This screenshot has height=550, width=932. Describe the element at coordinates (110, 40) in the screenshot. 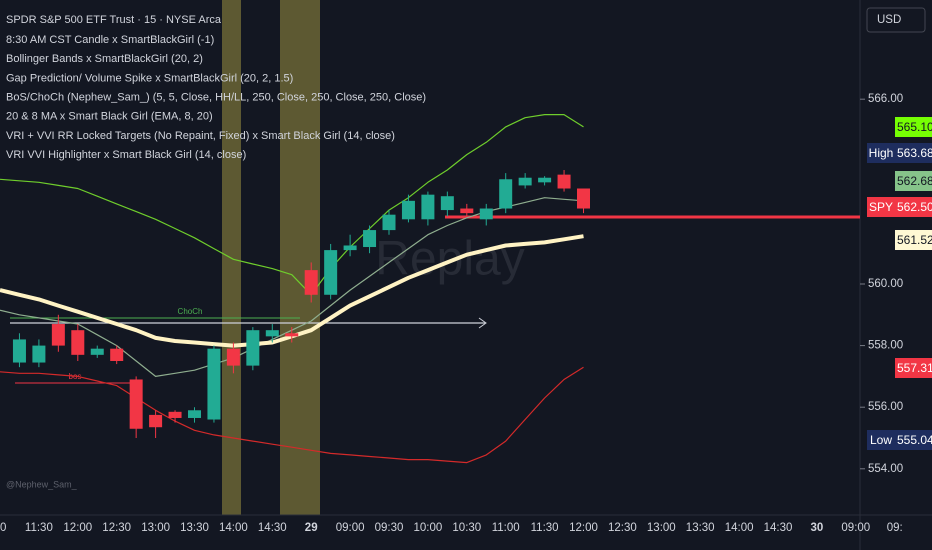

I see `indicator-line: 8:30 AM CST Candle x SmartBlackGirl (-1)` at that location.